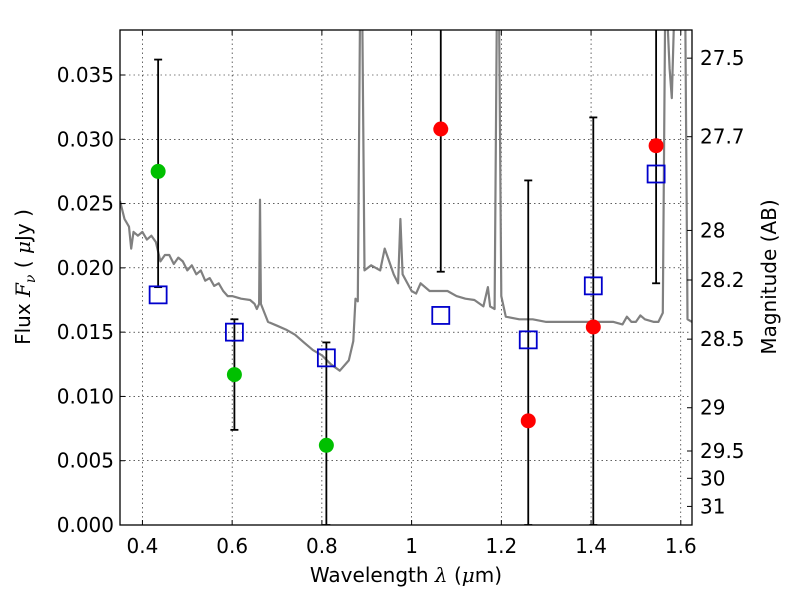  Describe the element at coordinates (23, 290) in the screenshot. I see `y-axis-label-f: F` at that location.